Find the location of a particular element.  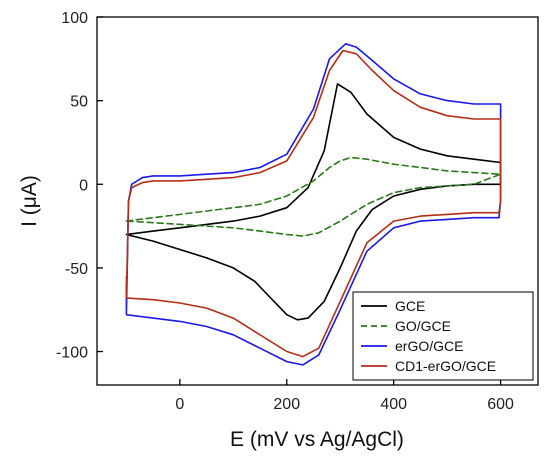

x-axis-ticks: 0 200 400 600 is located at coordinates (344, 396).